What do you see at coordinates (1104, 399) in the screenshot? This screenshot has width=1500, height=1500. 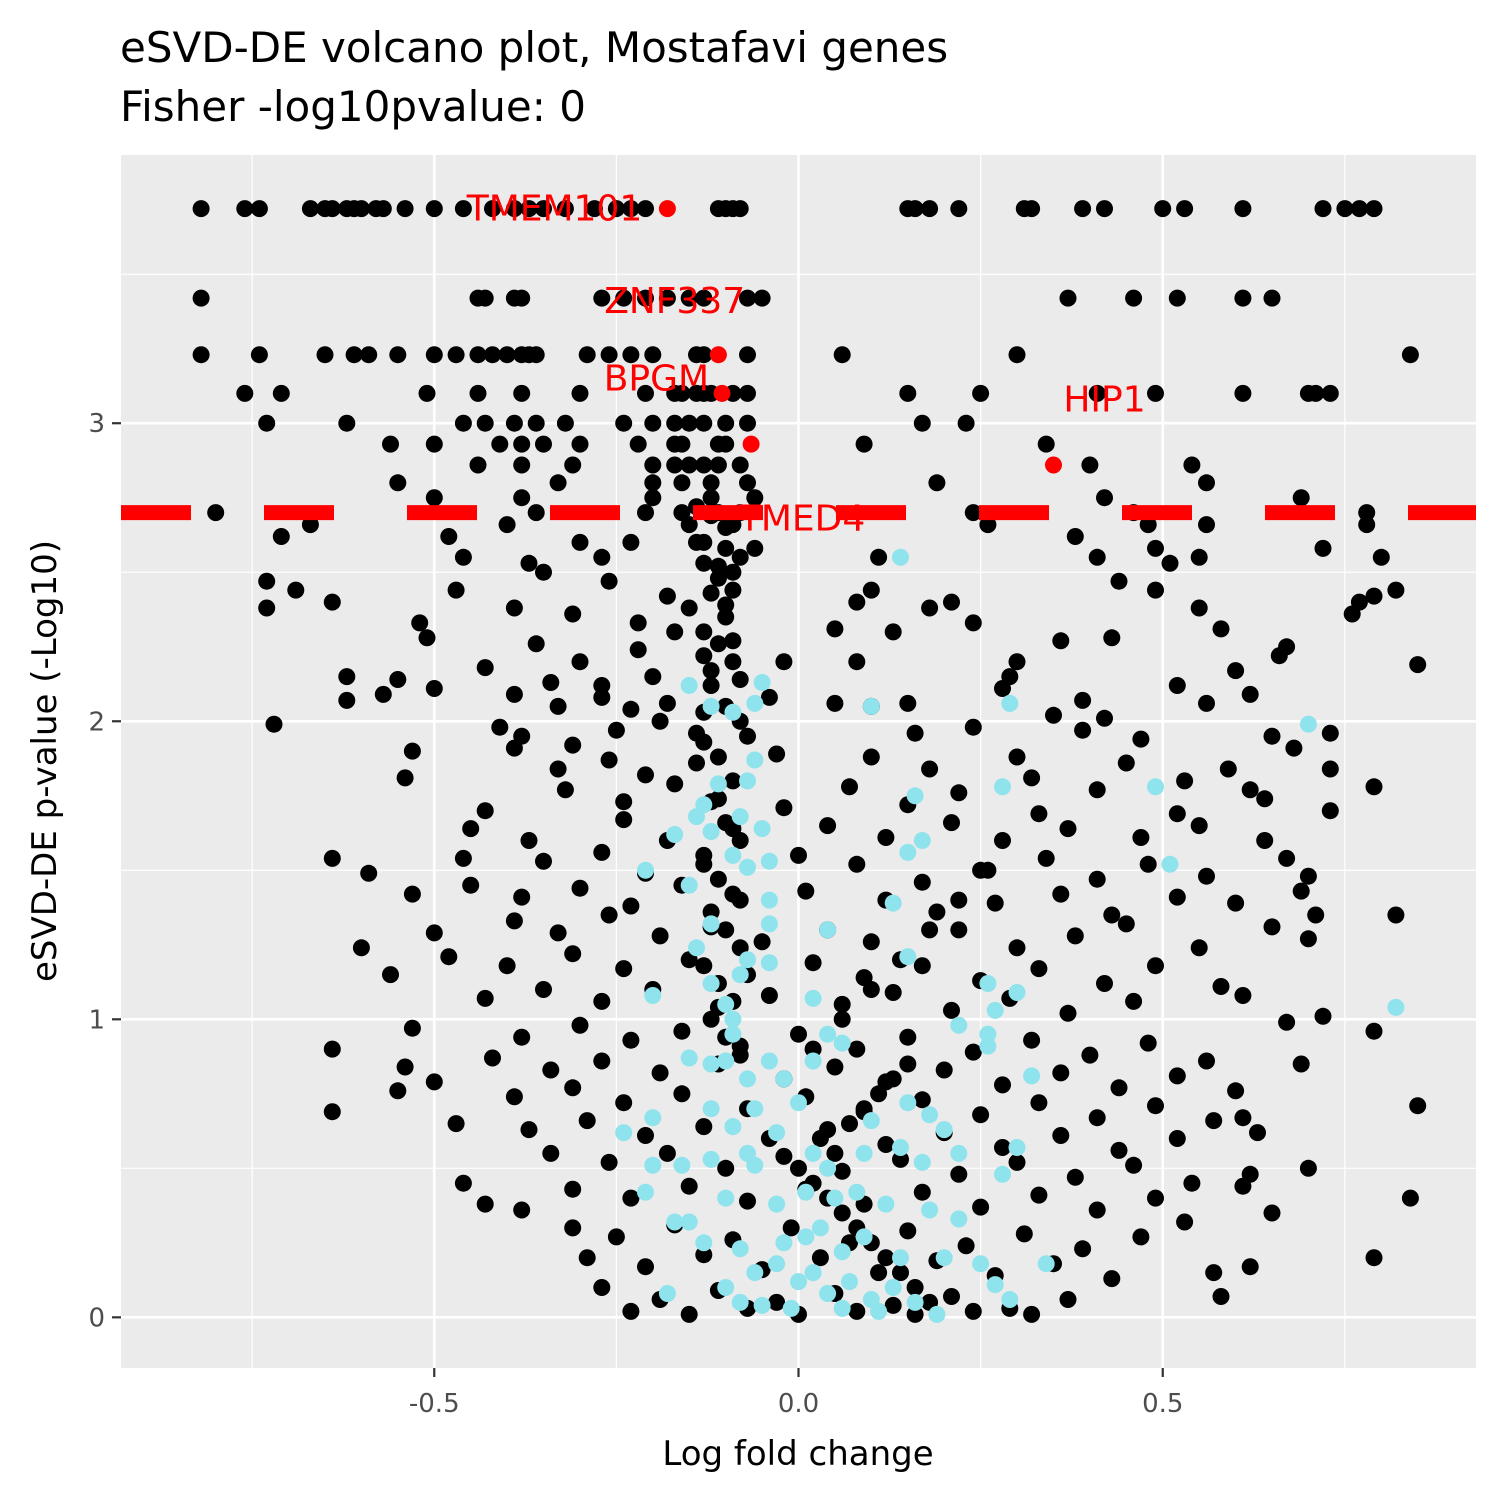 I see `gene-label-hip1: HIP1` at bounding box center [1104, 399].